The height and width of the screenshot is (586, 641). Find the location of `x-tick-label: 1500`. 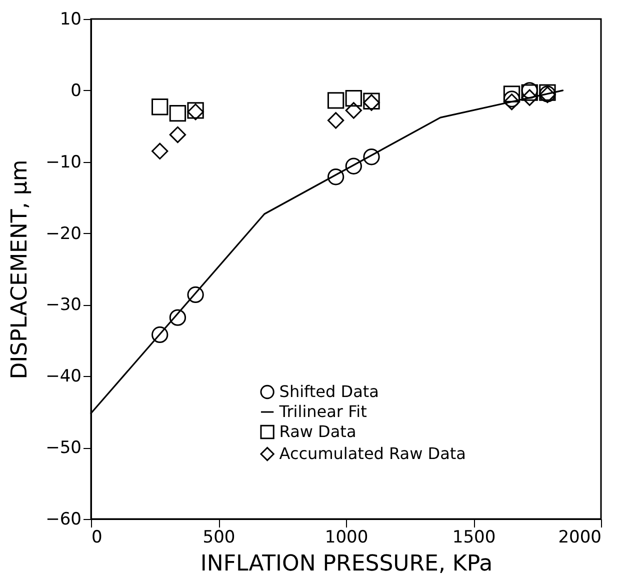

x-tick-label: 1500 is located at coordinates (474, 538).